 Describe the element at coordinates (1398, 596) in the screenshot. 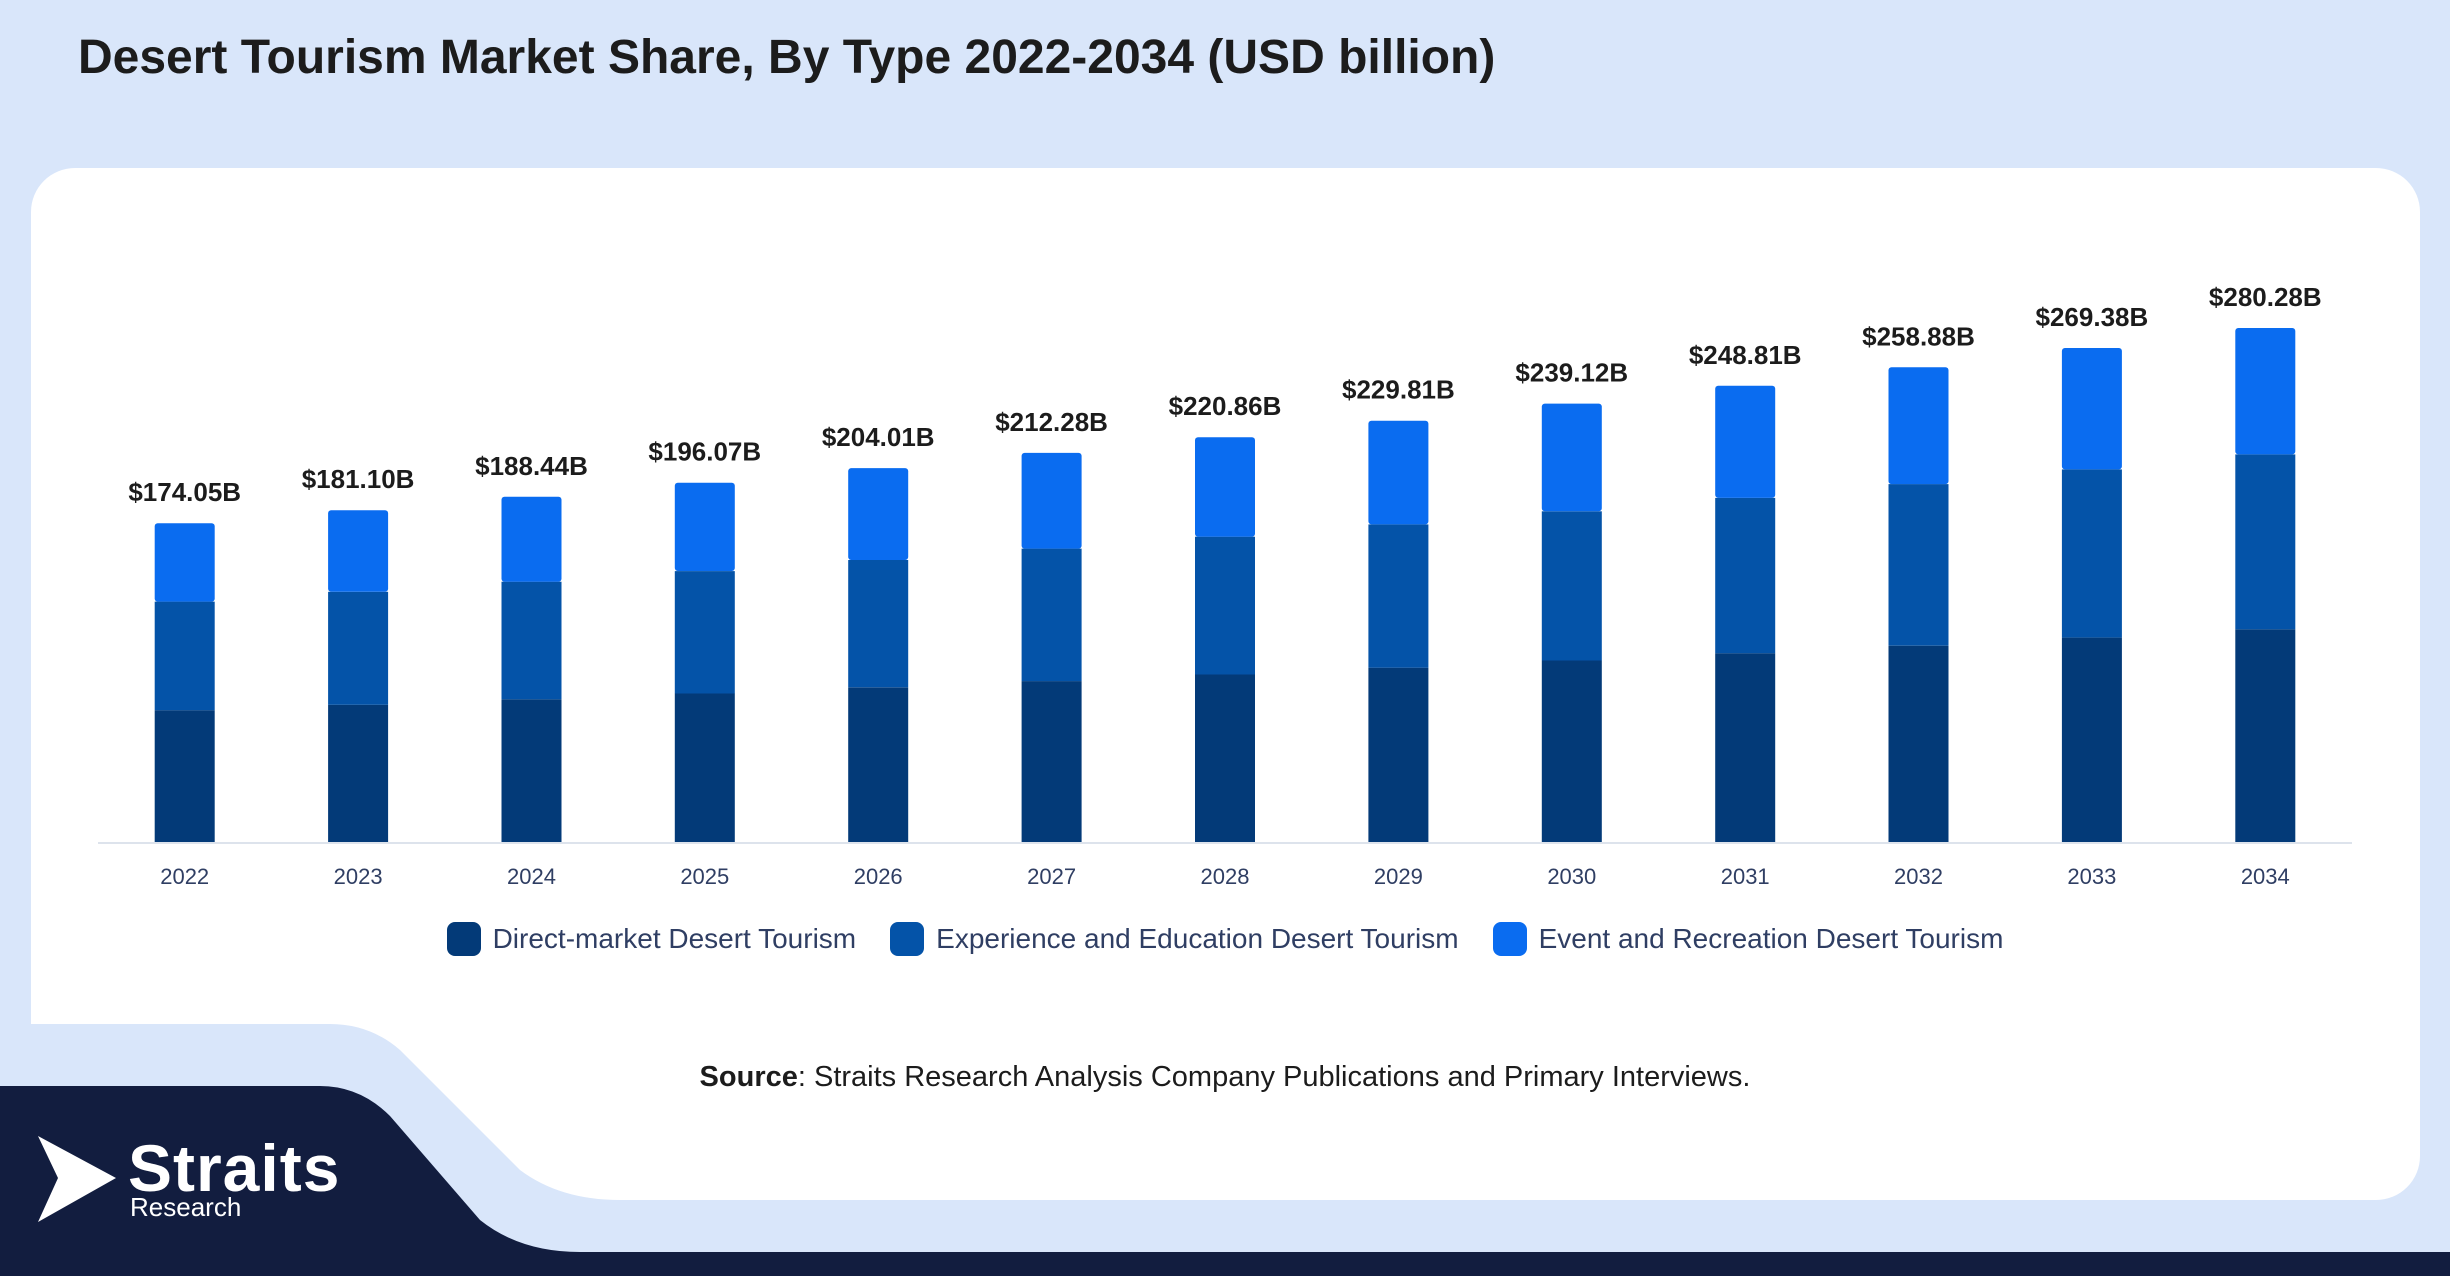

I see `bar-experience-2029` at that location.